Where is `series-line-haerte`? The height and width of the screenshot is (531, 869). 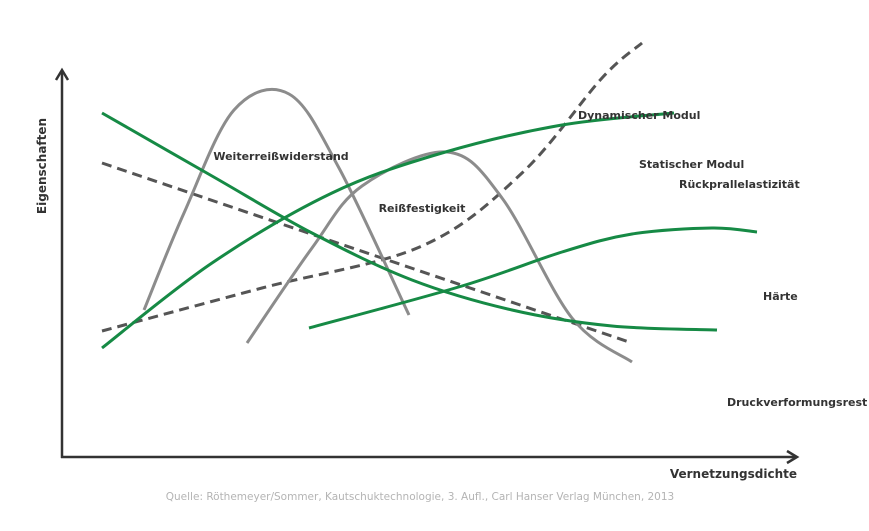
series-line-haerte is located at coordinates (533, 278).